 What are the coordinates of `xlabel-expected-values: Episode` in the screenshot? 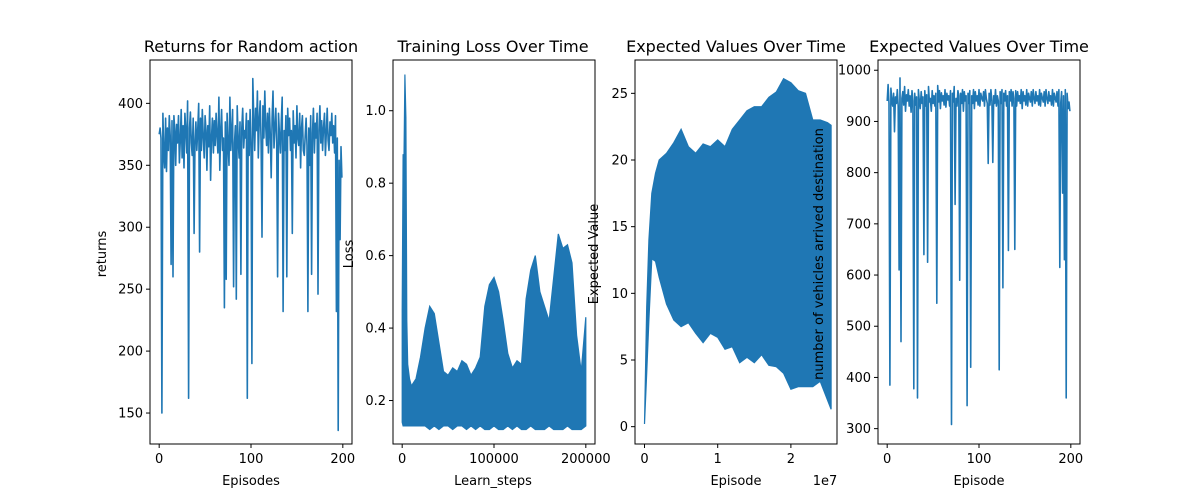 It's located at (735, 481).